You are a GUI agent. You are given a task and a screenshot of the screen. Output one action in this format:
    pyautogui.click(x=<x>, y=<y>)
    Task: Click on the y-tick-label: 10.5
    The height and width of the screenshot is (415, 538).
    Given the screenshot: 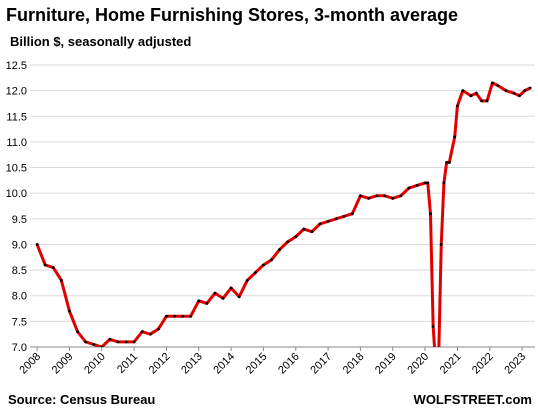 What is the action you would take?
    pyautogui.click(x=16, y=169)
    